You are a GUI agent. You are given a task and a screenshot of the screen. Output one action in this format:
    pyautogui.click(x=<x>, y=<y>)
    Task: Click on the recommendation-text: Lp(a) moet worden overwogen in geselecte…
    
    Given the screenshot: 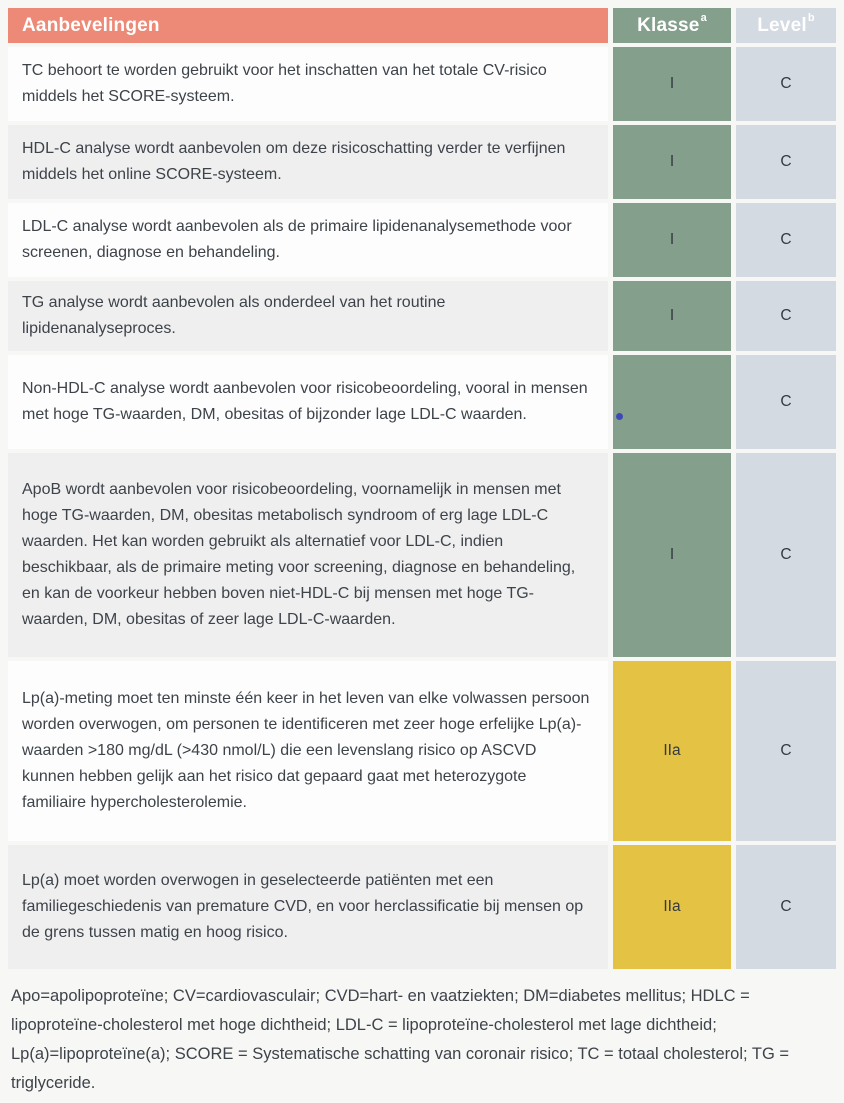 What is the action you would take?
    pyautogui.click(x=303, y=906)
    